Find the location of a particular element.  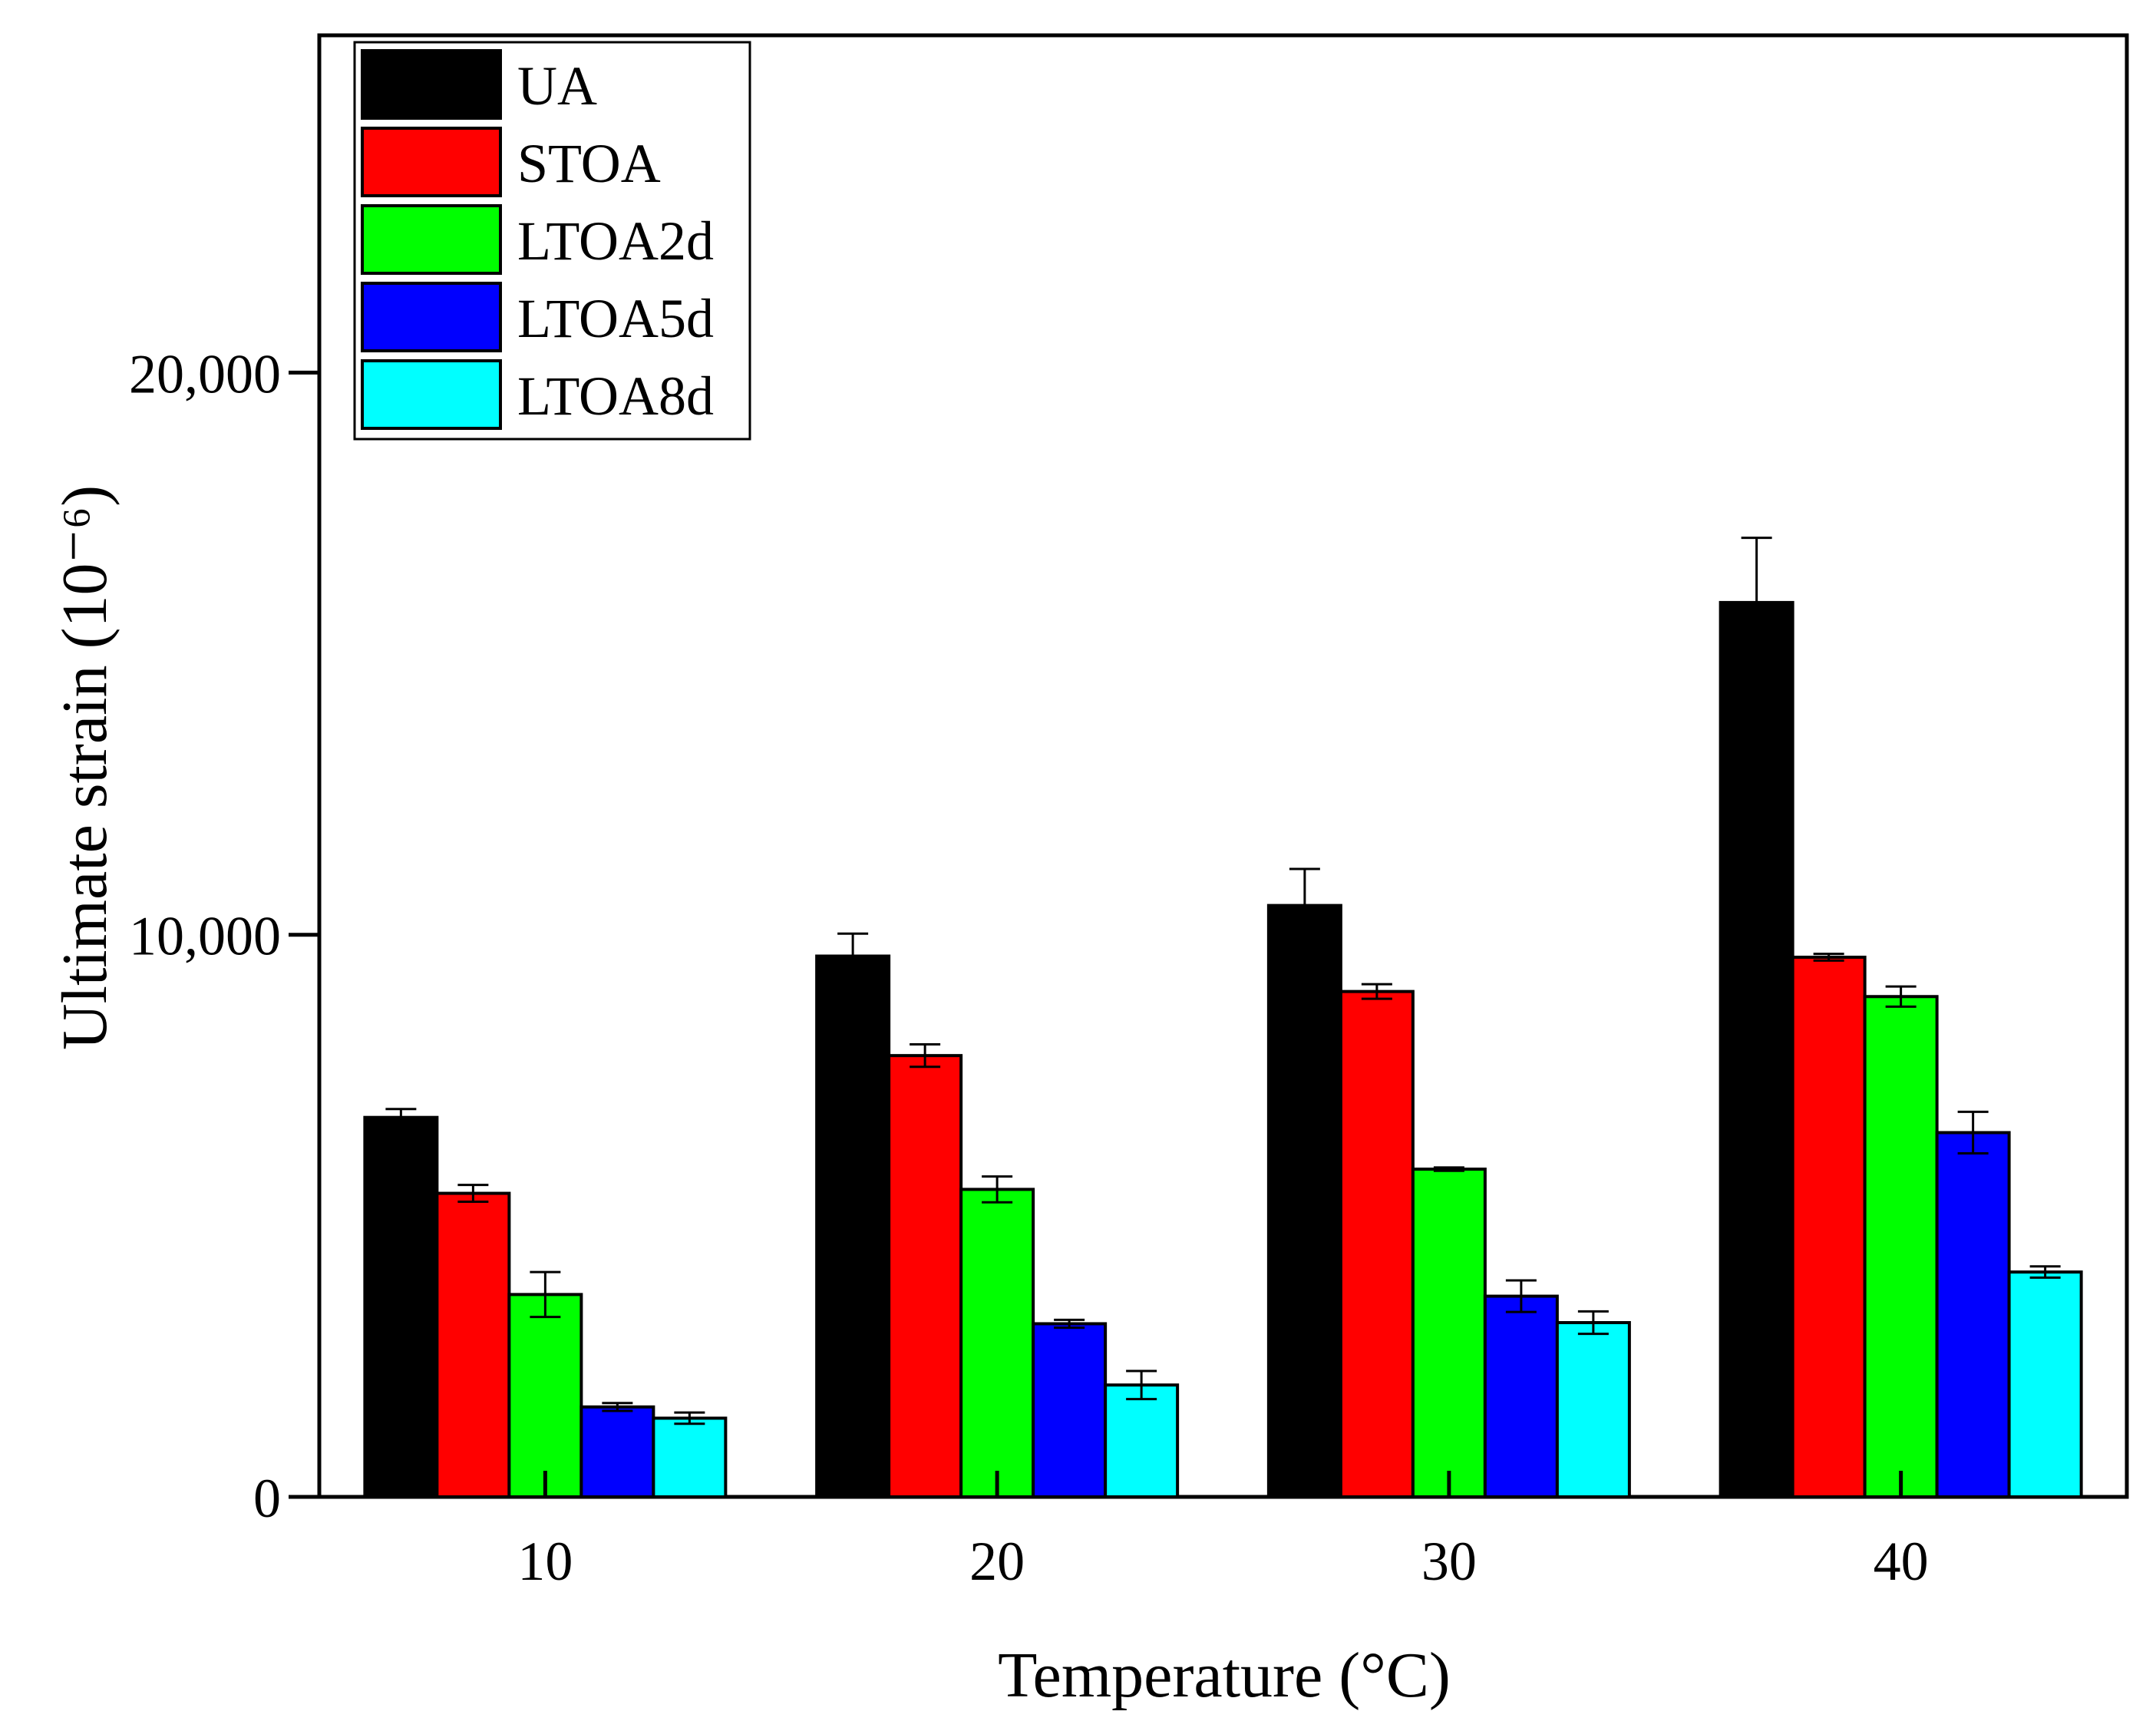

y-axis-title: Ultimate strain (10⁻⁶) is located at coordinates (85, 767).